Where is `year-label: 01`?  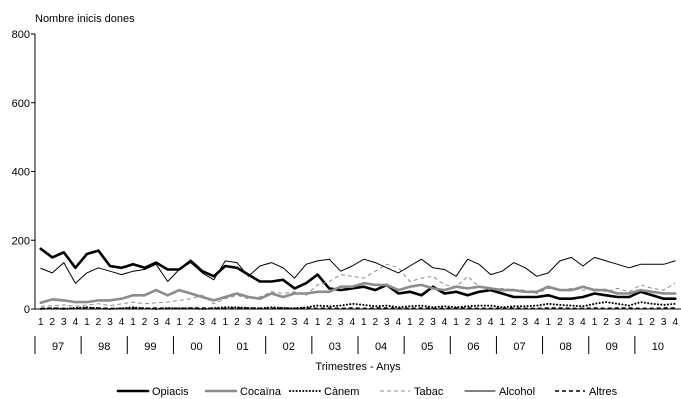
year-label: 01 is located at coordinates (243, 347).